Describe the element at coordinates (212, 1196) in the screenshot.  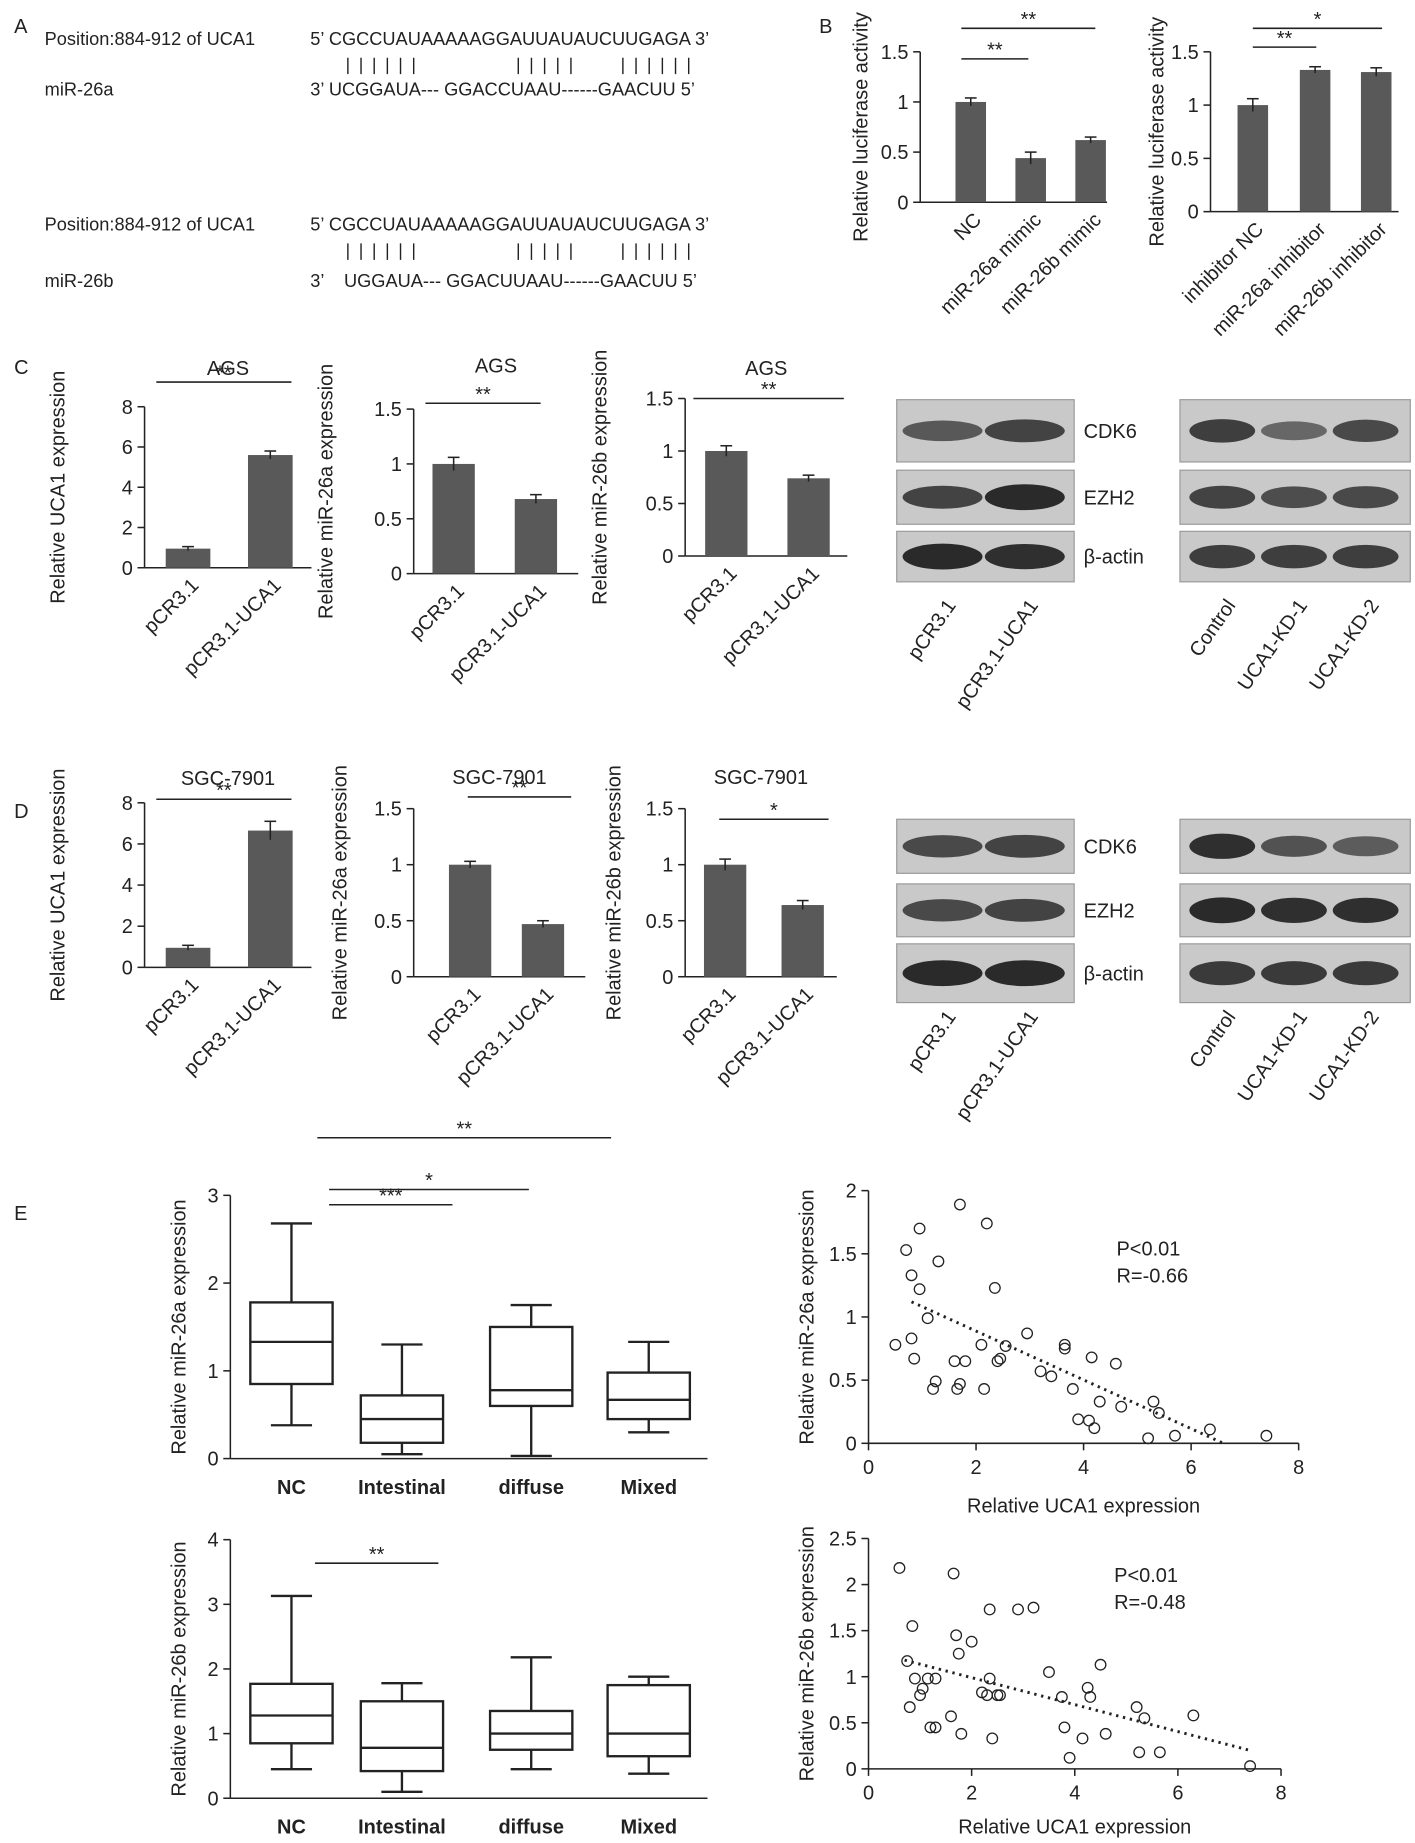
I see `y-tick-label: 3` at that location.